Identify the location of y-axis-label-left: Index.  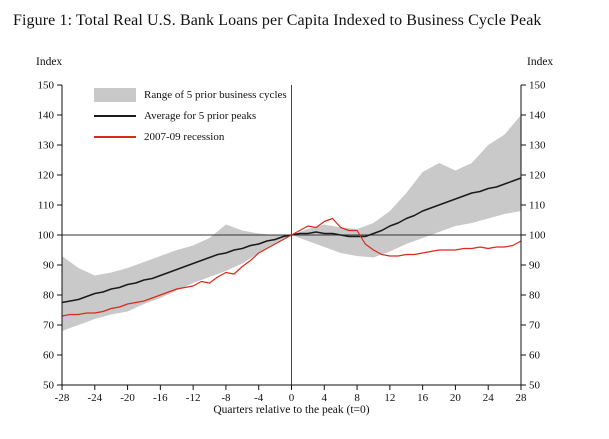
(49, 62).